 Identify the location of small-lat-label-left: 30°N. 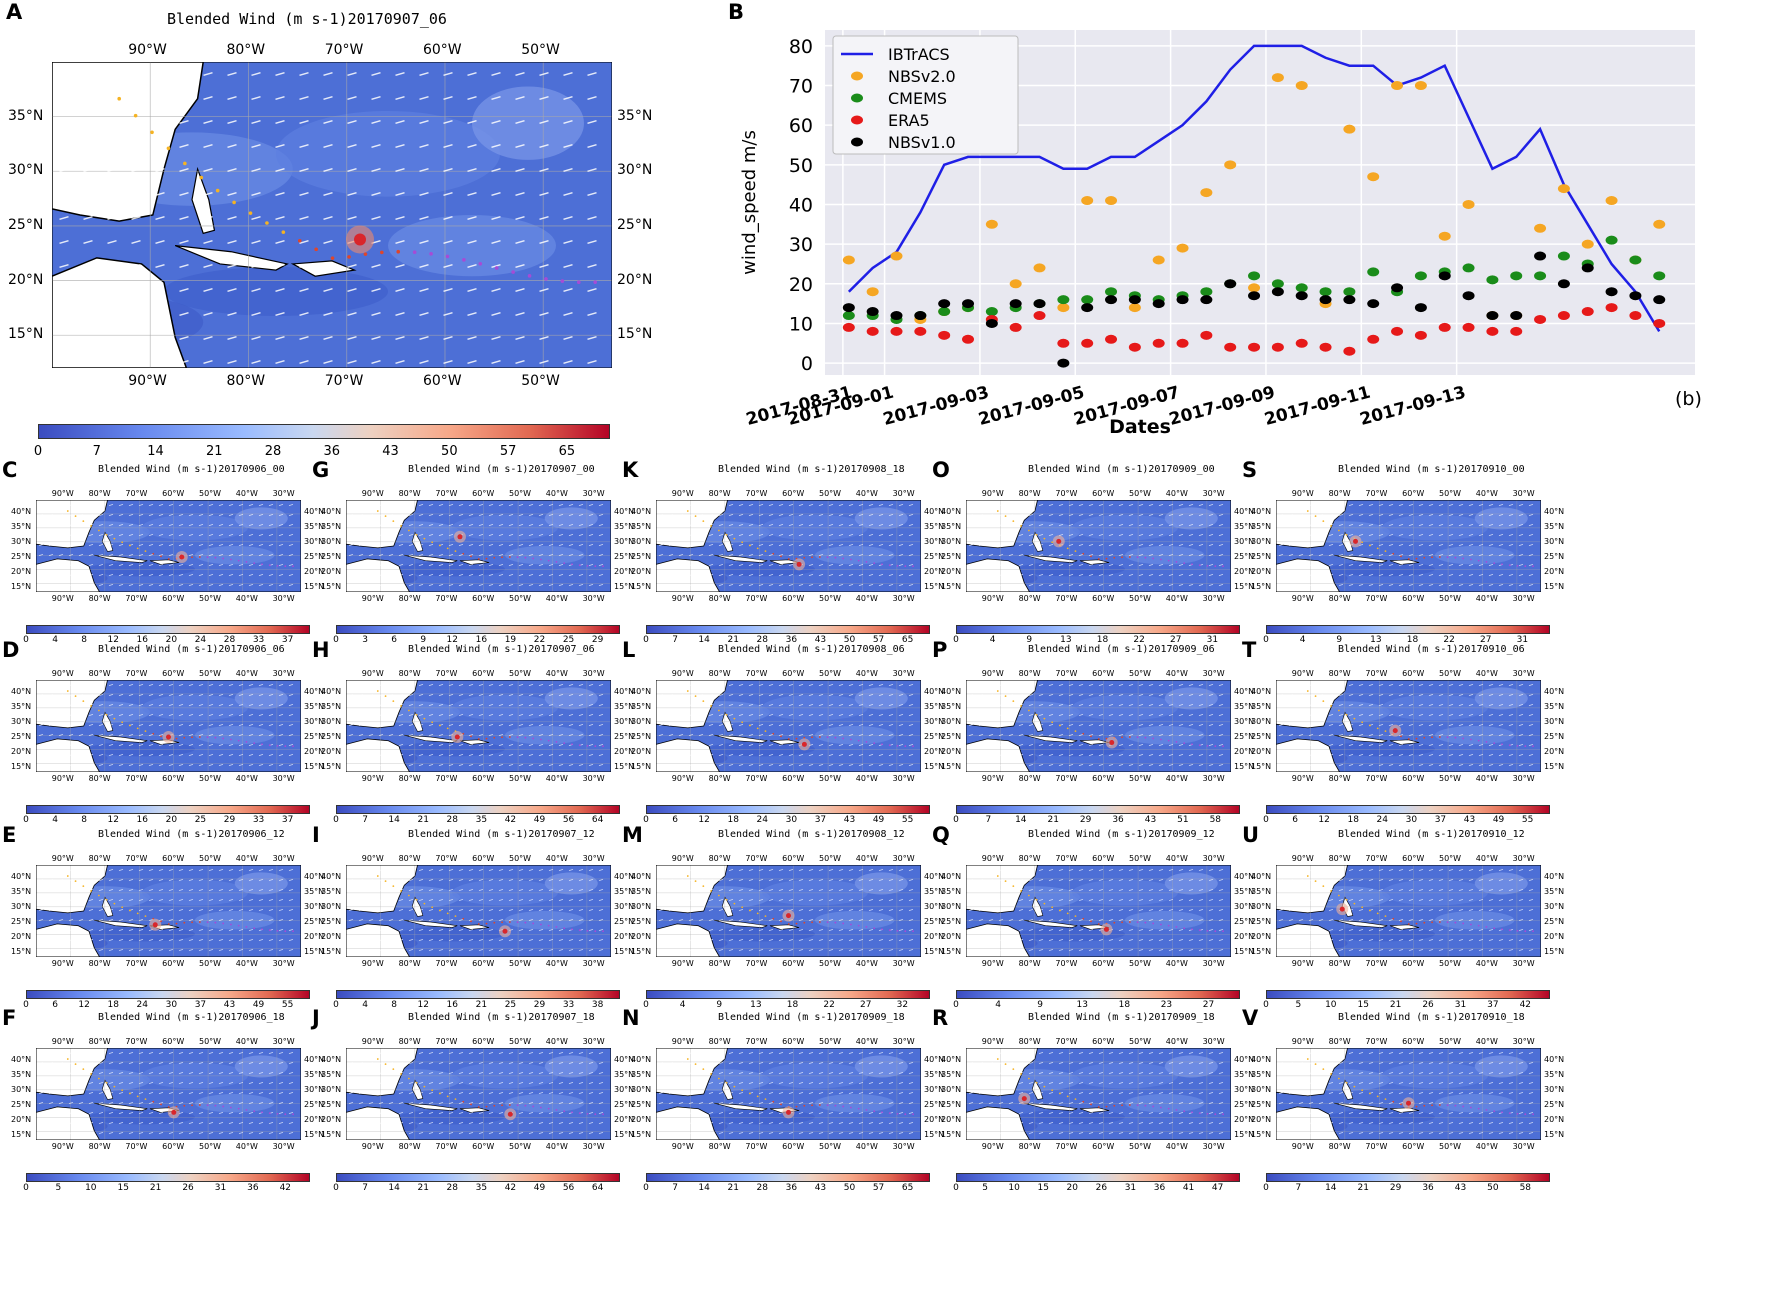
(21, 1090).